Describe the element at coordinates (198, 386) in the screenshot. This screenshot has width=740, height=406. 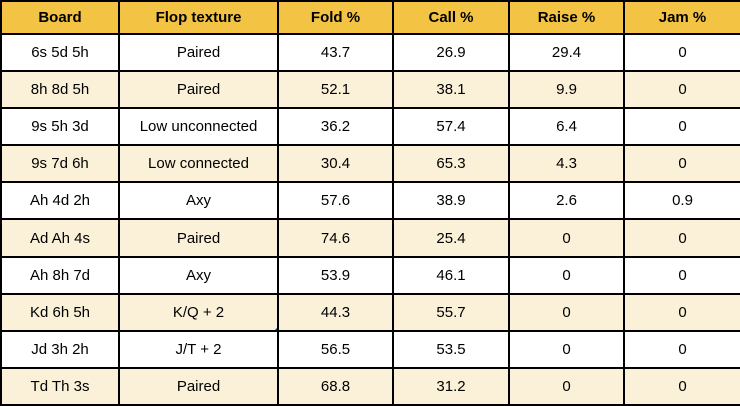
I see `cell-r10-c2: Paired` at that location.